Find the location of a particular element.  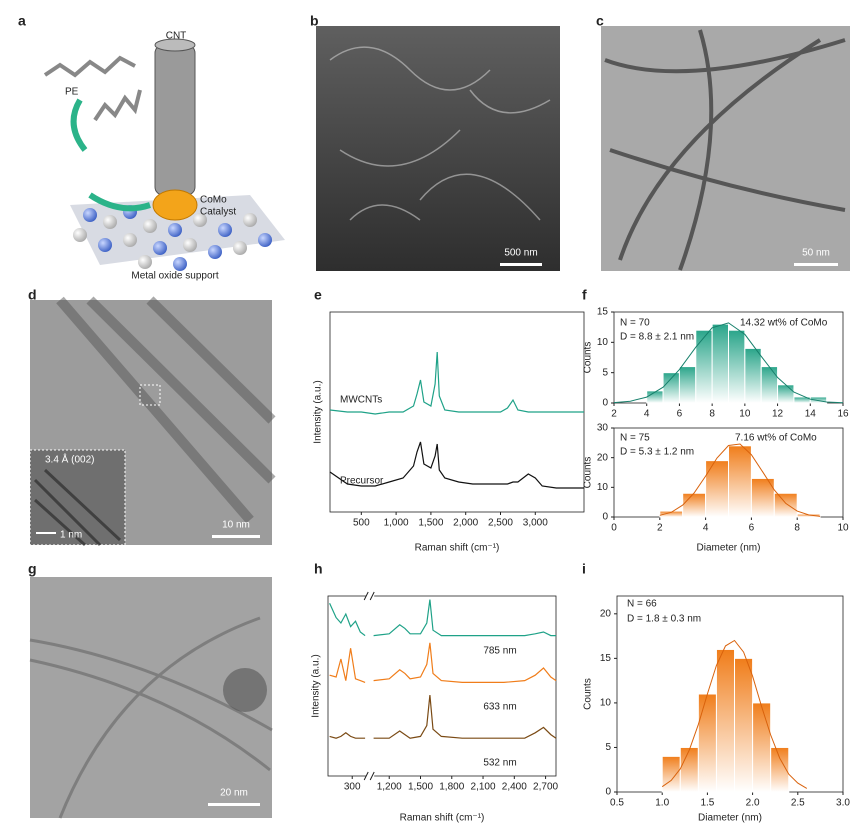

annotation: N = 66 is located at coordinates (642, 604).